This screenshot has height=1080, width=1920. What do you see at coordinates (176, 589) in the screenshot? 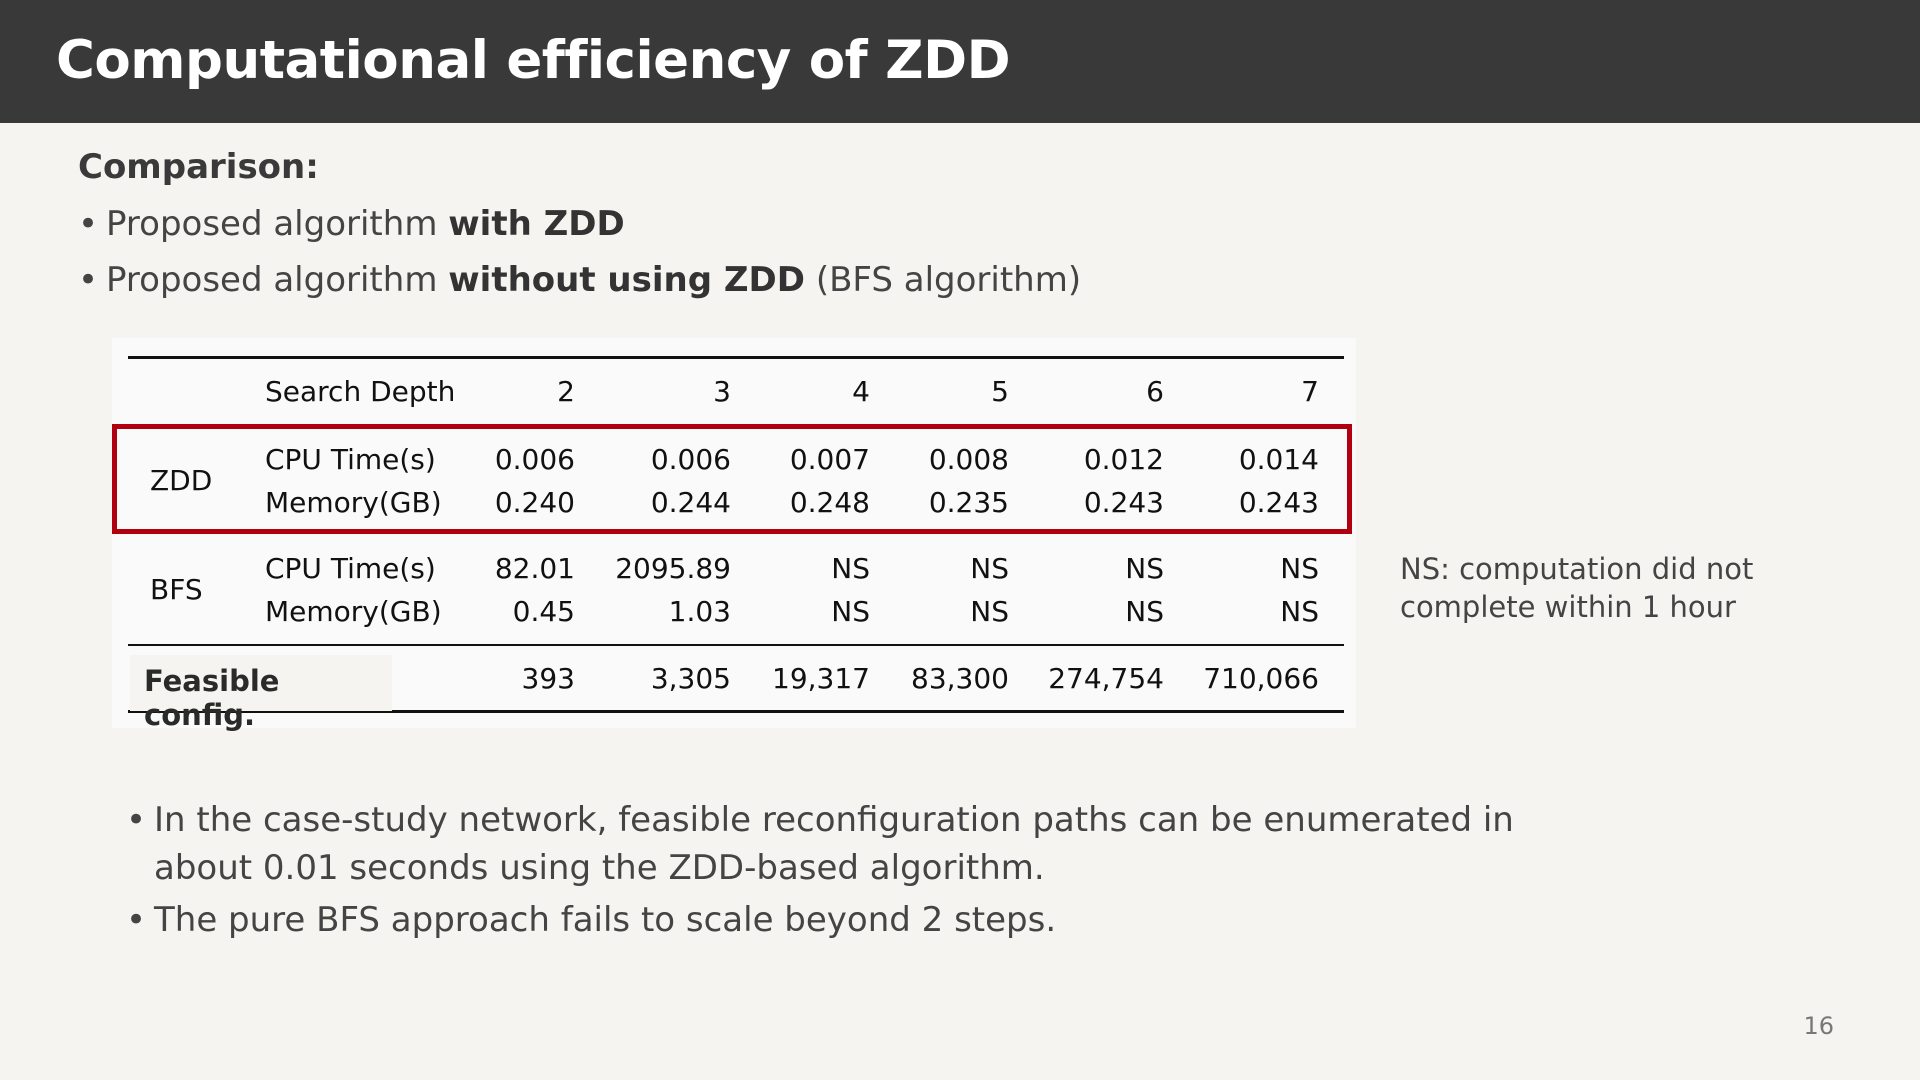
I see `group-label-bfs: BFS` at bounding box center [176, 589].